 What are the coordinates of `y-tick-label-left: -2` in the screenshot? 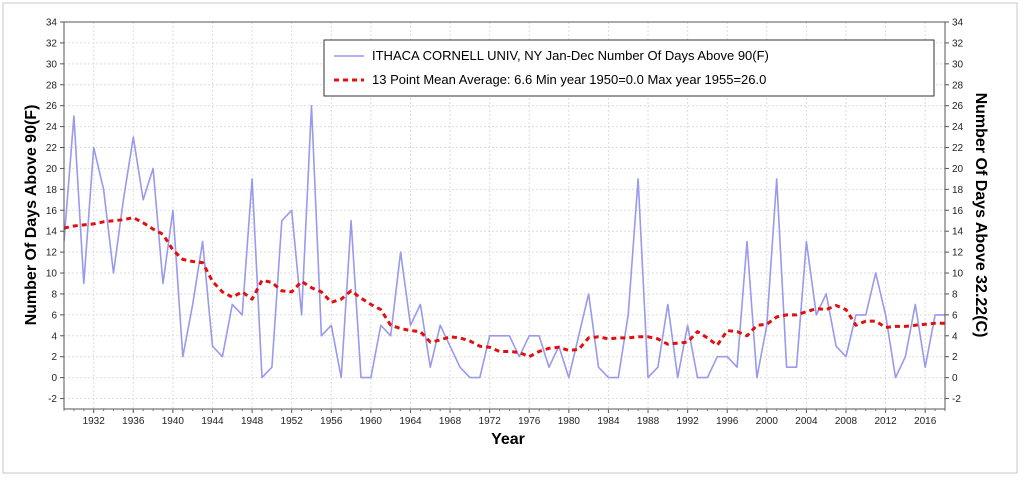 It's located at (52, 399).